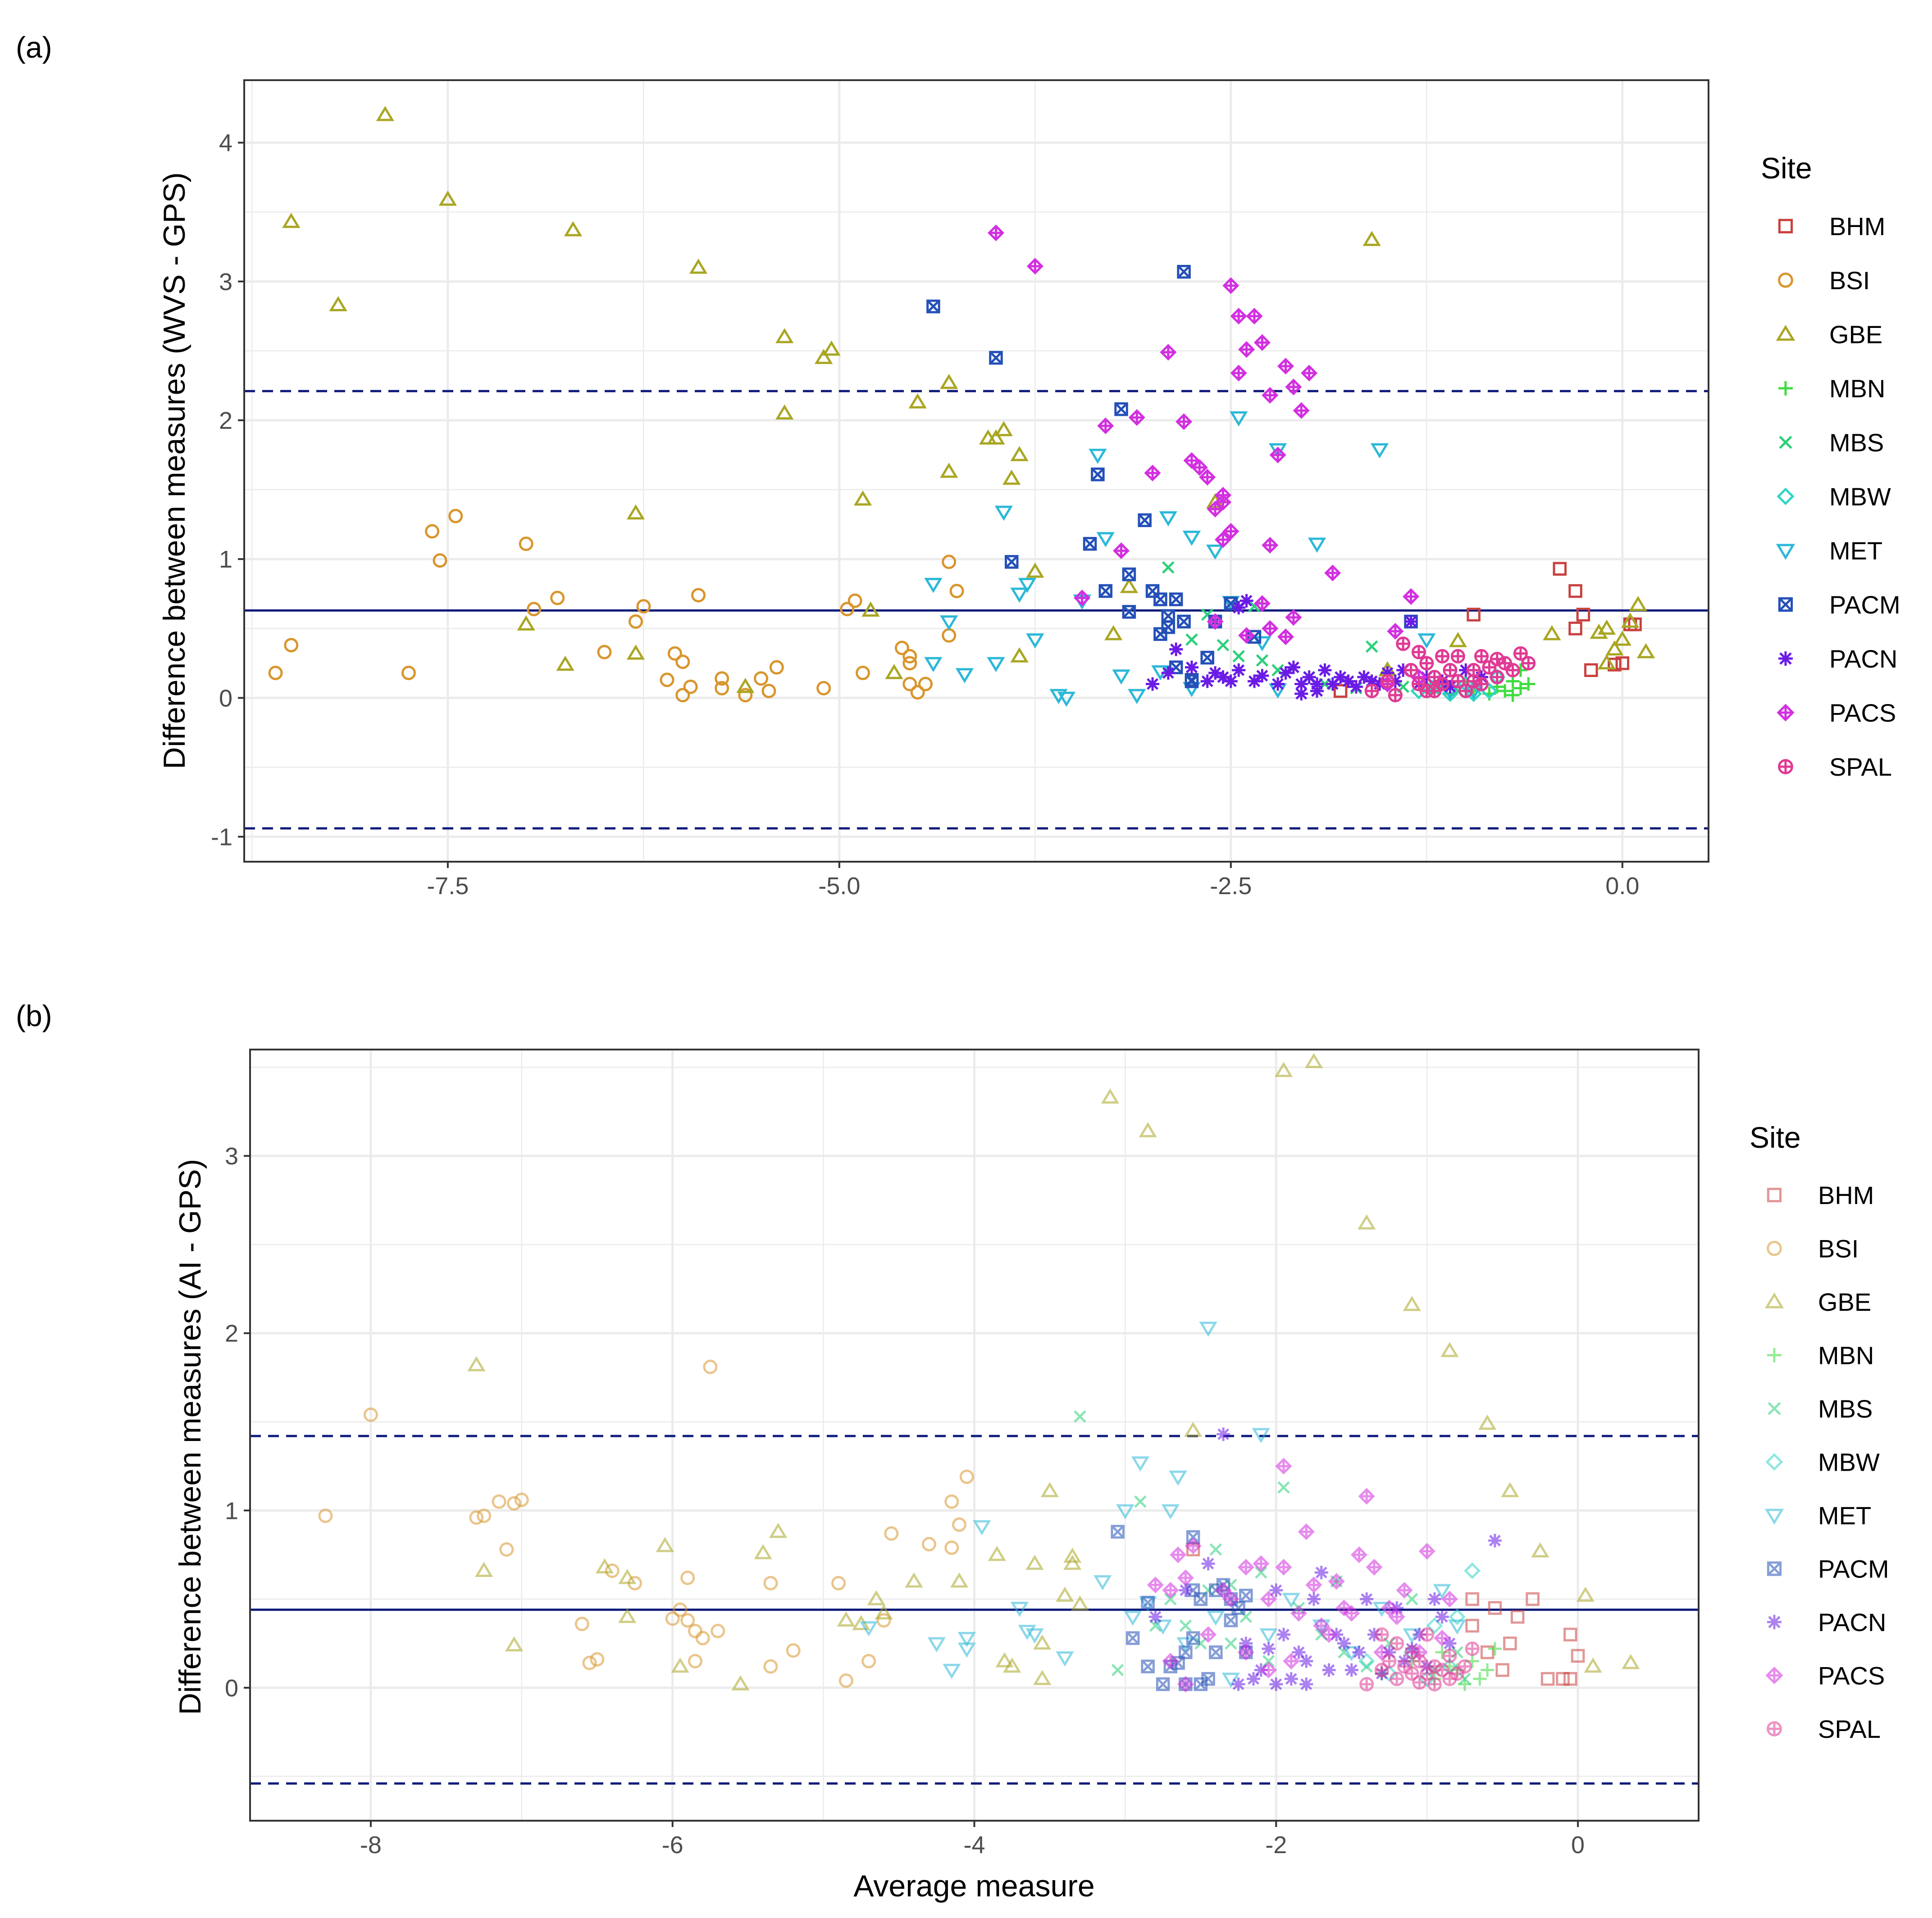 The width and height of the screenshot is (1932, 1918). I want to click on panel-a-legend-key-pacs, so click(1786, 713).